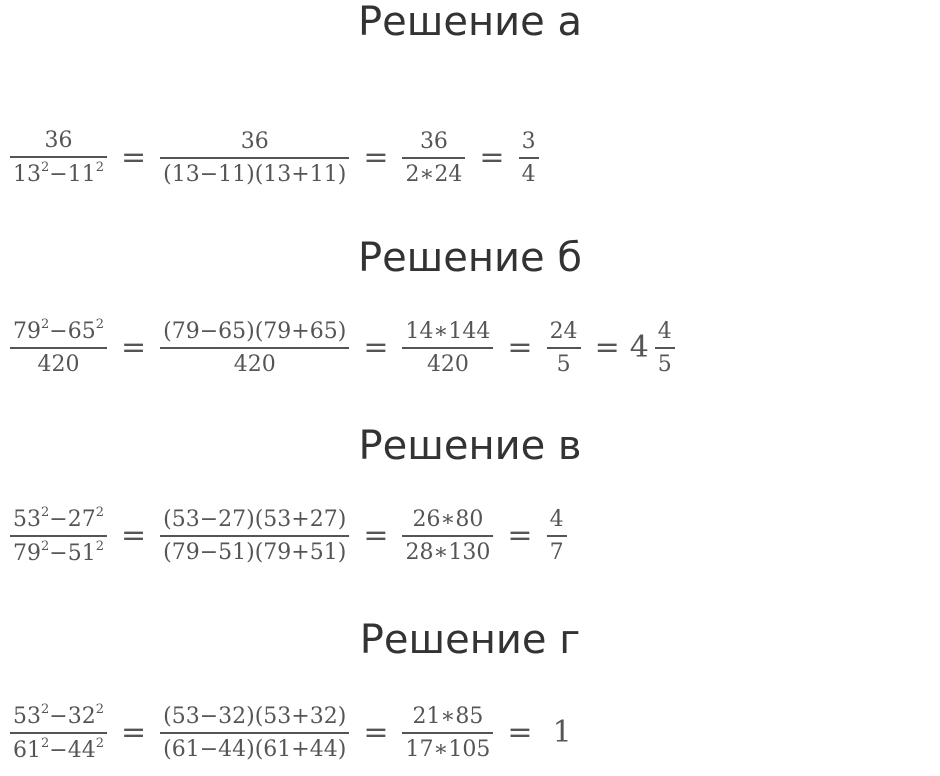  Describe the element at coordinates (448, 519) in the screenshot. I see `numerator: 26∗80` at that location.